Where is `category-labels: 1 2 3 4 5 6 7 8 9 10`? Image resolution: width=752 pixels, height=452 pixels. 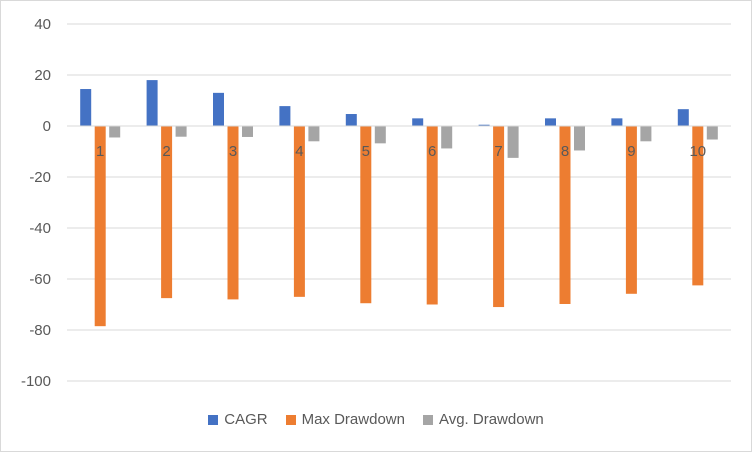
category-labels: 1 2 3 4 5 6 7 8 9 10 is located at coordinates (401, 151).